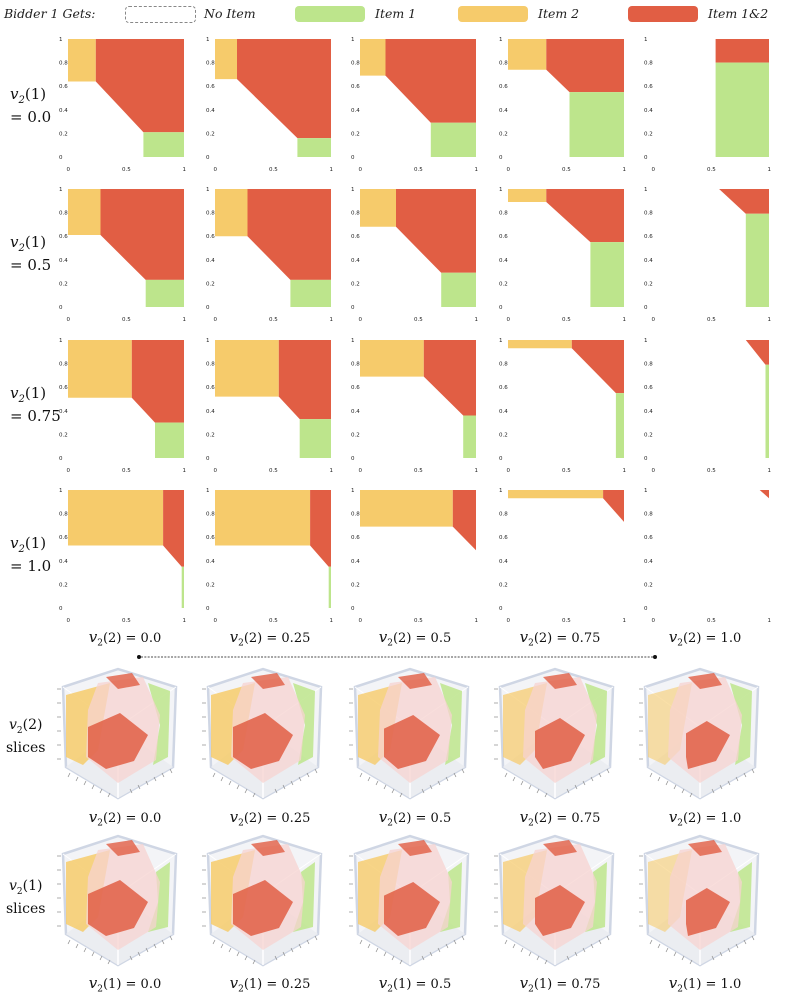 This screenshot has height=997, width=789. I want to click on cube-r2-c3, so click(410, 901).